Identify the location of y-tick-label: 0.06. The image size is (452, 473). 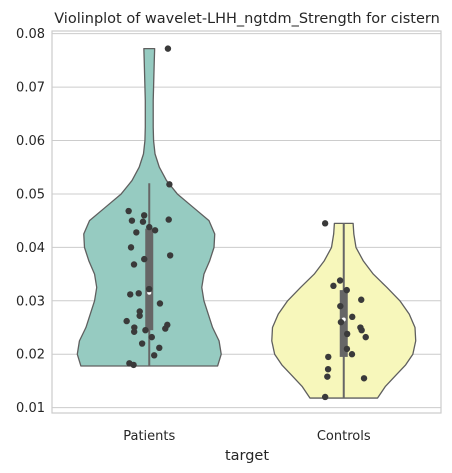
(30, 141).